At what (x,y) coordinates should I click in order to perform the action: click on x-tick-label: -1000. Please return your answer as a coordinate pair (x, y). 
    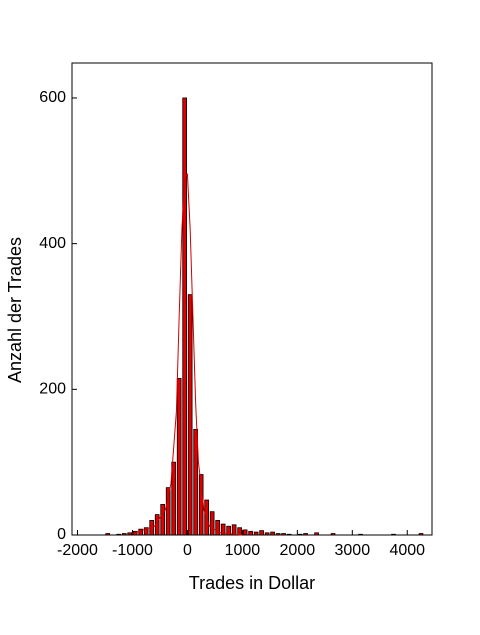
    Looking at the image, I should click on (132, 550).